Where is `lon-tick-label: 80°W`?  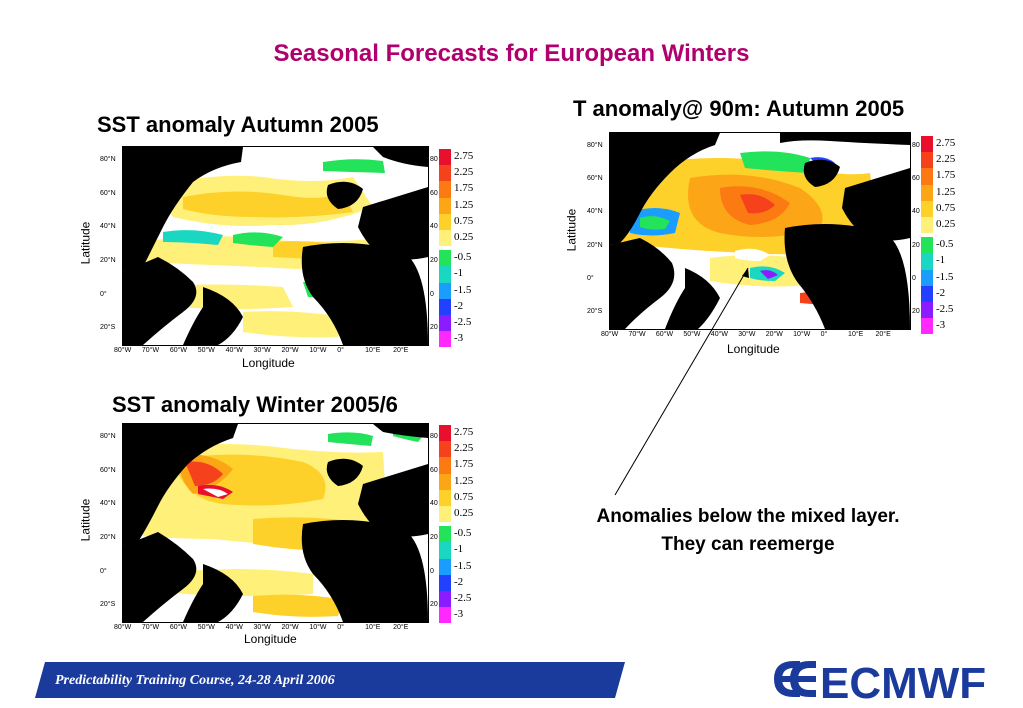 lon-tick-label: 80°W is located at coordinates (123, 627).